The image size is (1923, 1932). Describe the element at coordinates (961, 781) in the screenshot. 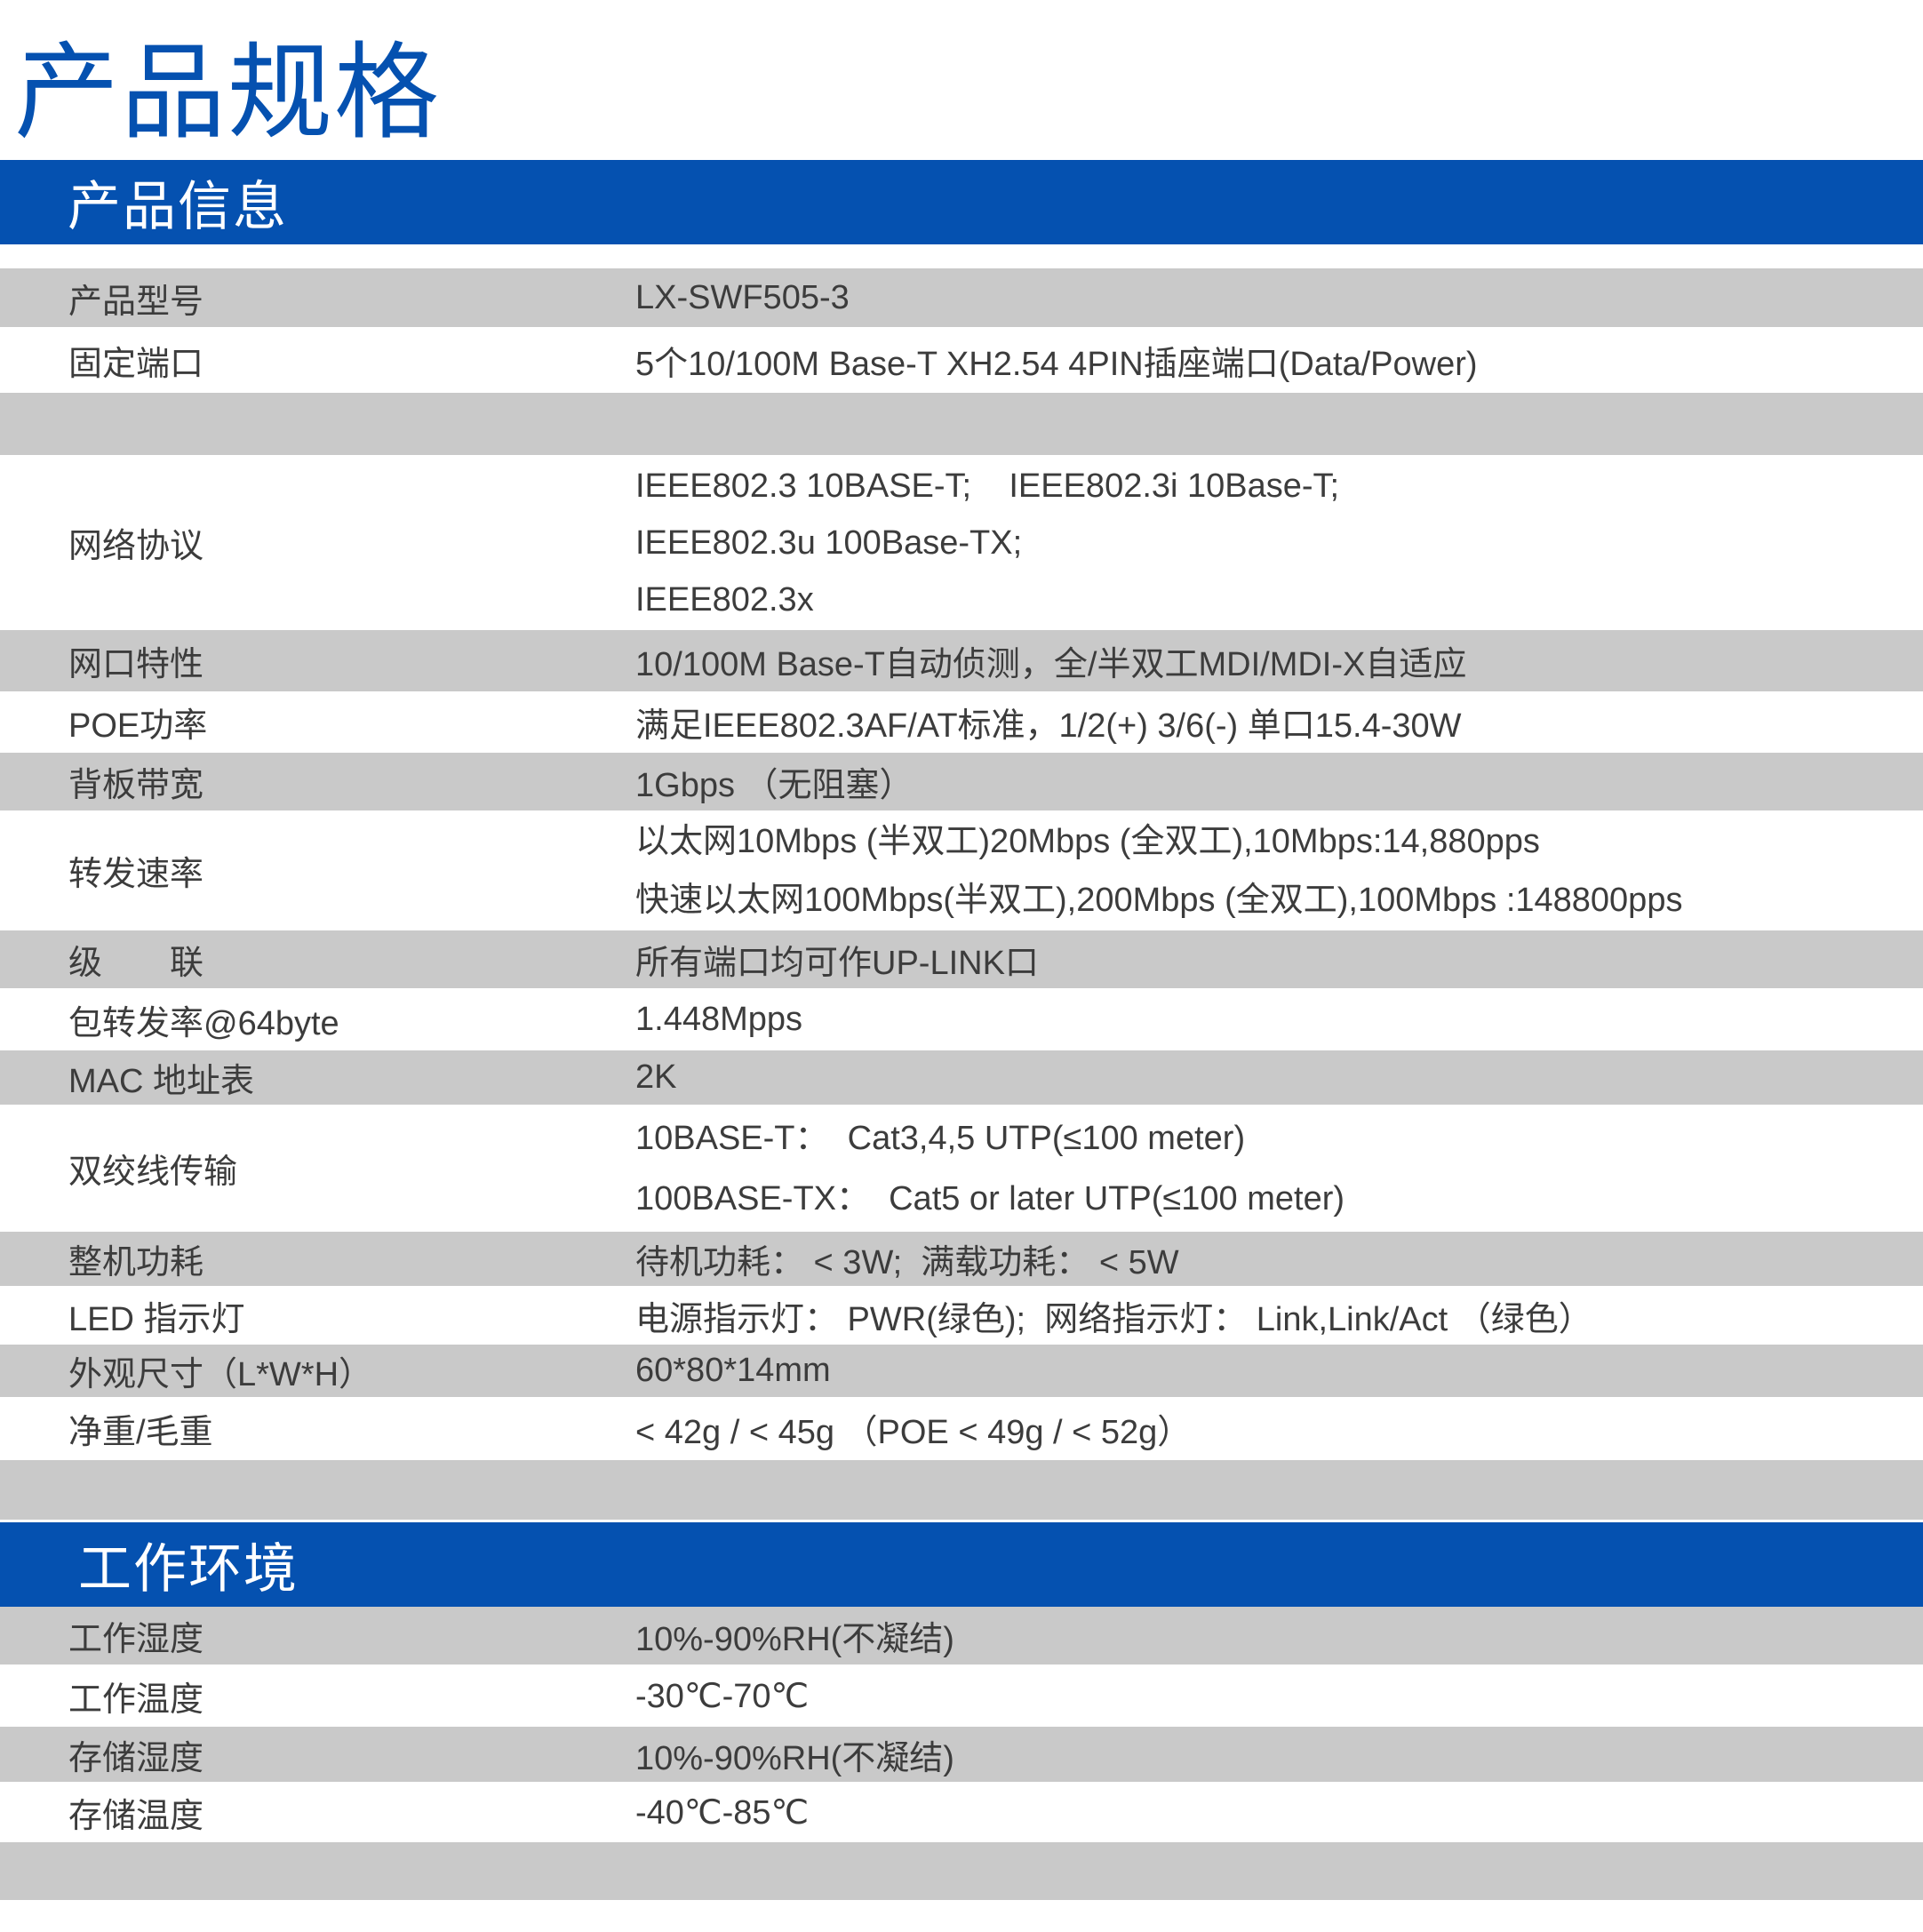

I see `spec-row-backplane-bandwidth: 背板带宽 1Gbps （无阻塞）` at that location.